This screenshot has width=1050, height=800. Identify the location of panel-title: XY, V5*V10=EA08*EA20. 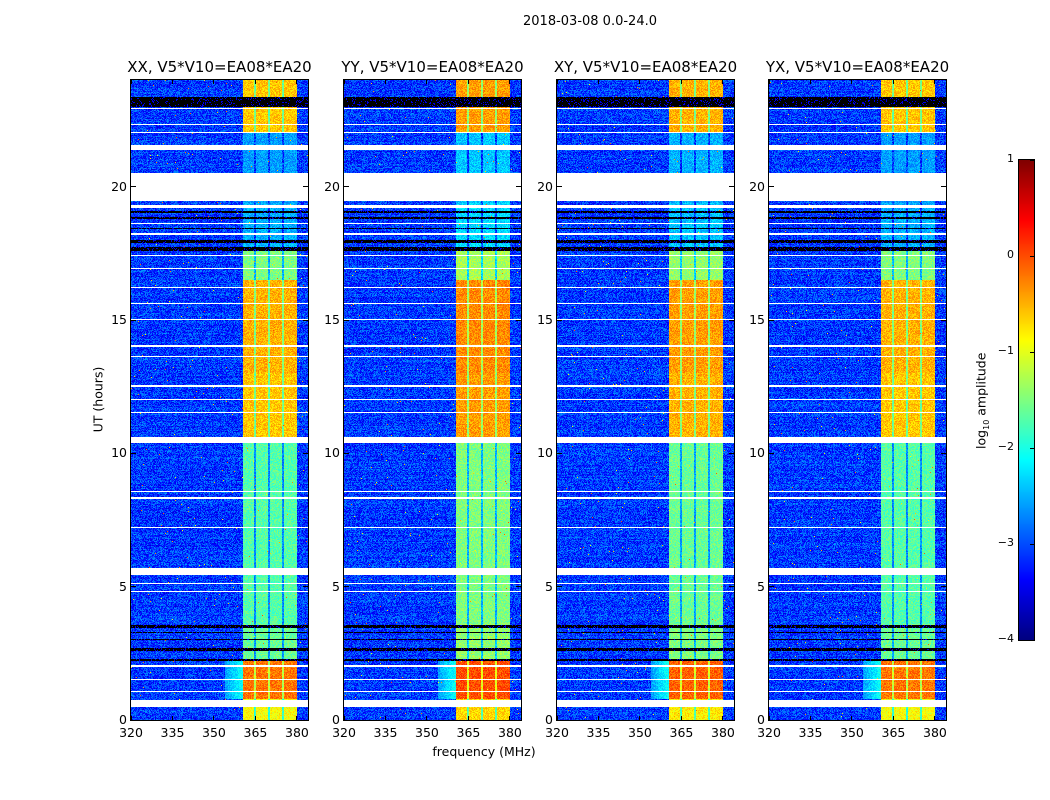
(645, 67).